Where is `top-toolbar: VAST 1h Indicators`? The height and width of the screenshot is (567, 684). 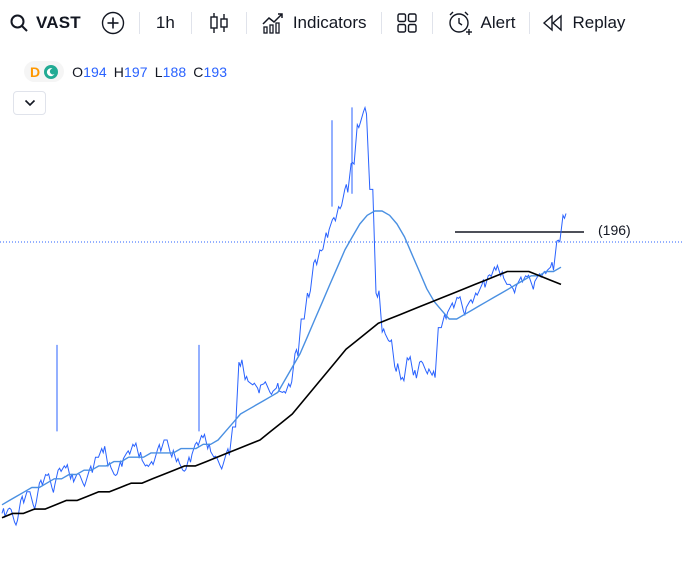
top-toolbar: VAST 1h Indicators is located at coordinates (342, 23).